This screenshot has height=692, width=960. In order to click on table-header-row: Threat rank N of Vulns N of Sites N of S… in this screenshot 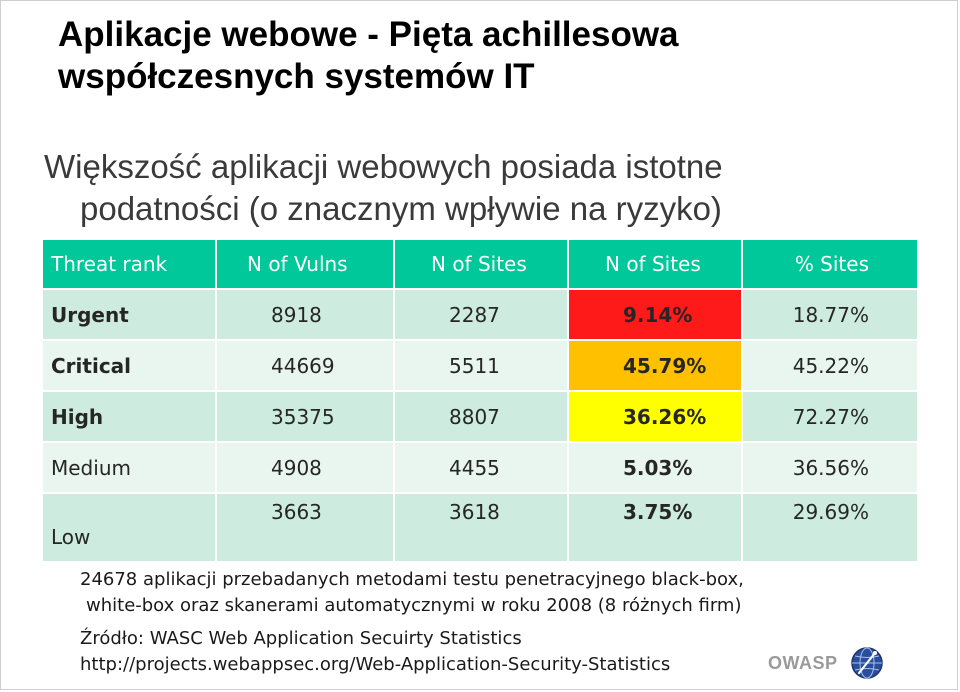, I will do `click(480, 264)`.